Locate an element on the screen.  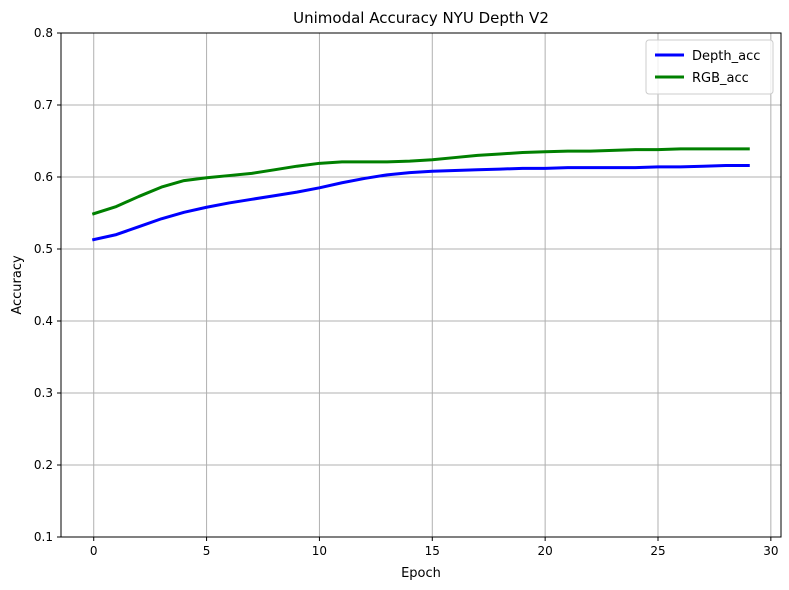
y-tick-label: 0.7 is located at coordinates (43, 105).